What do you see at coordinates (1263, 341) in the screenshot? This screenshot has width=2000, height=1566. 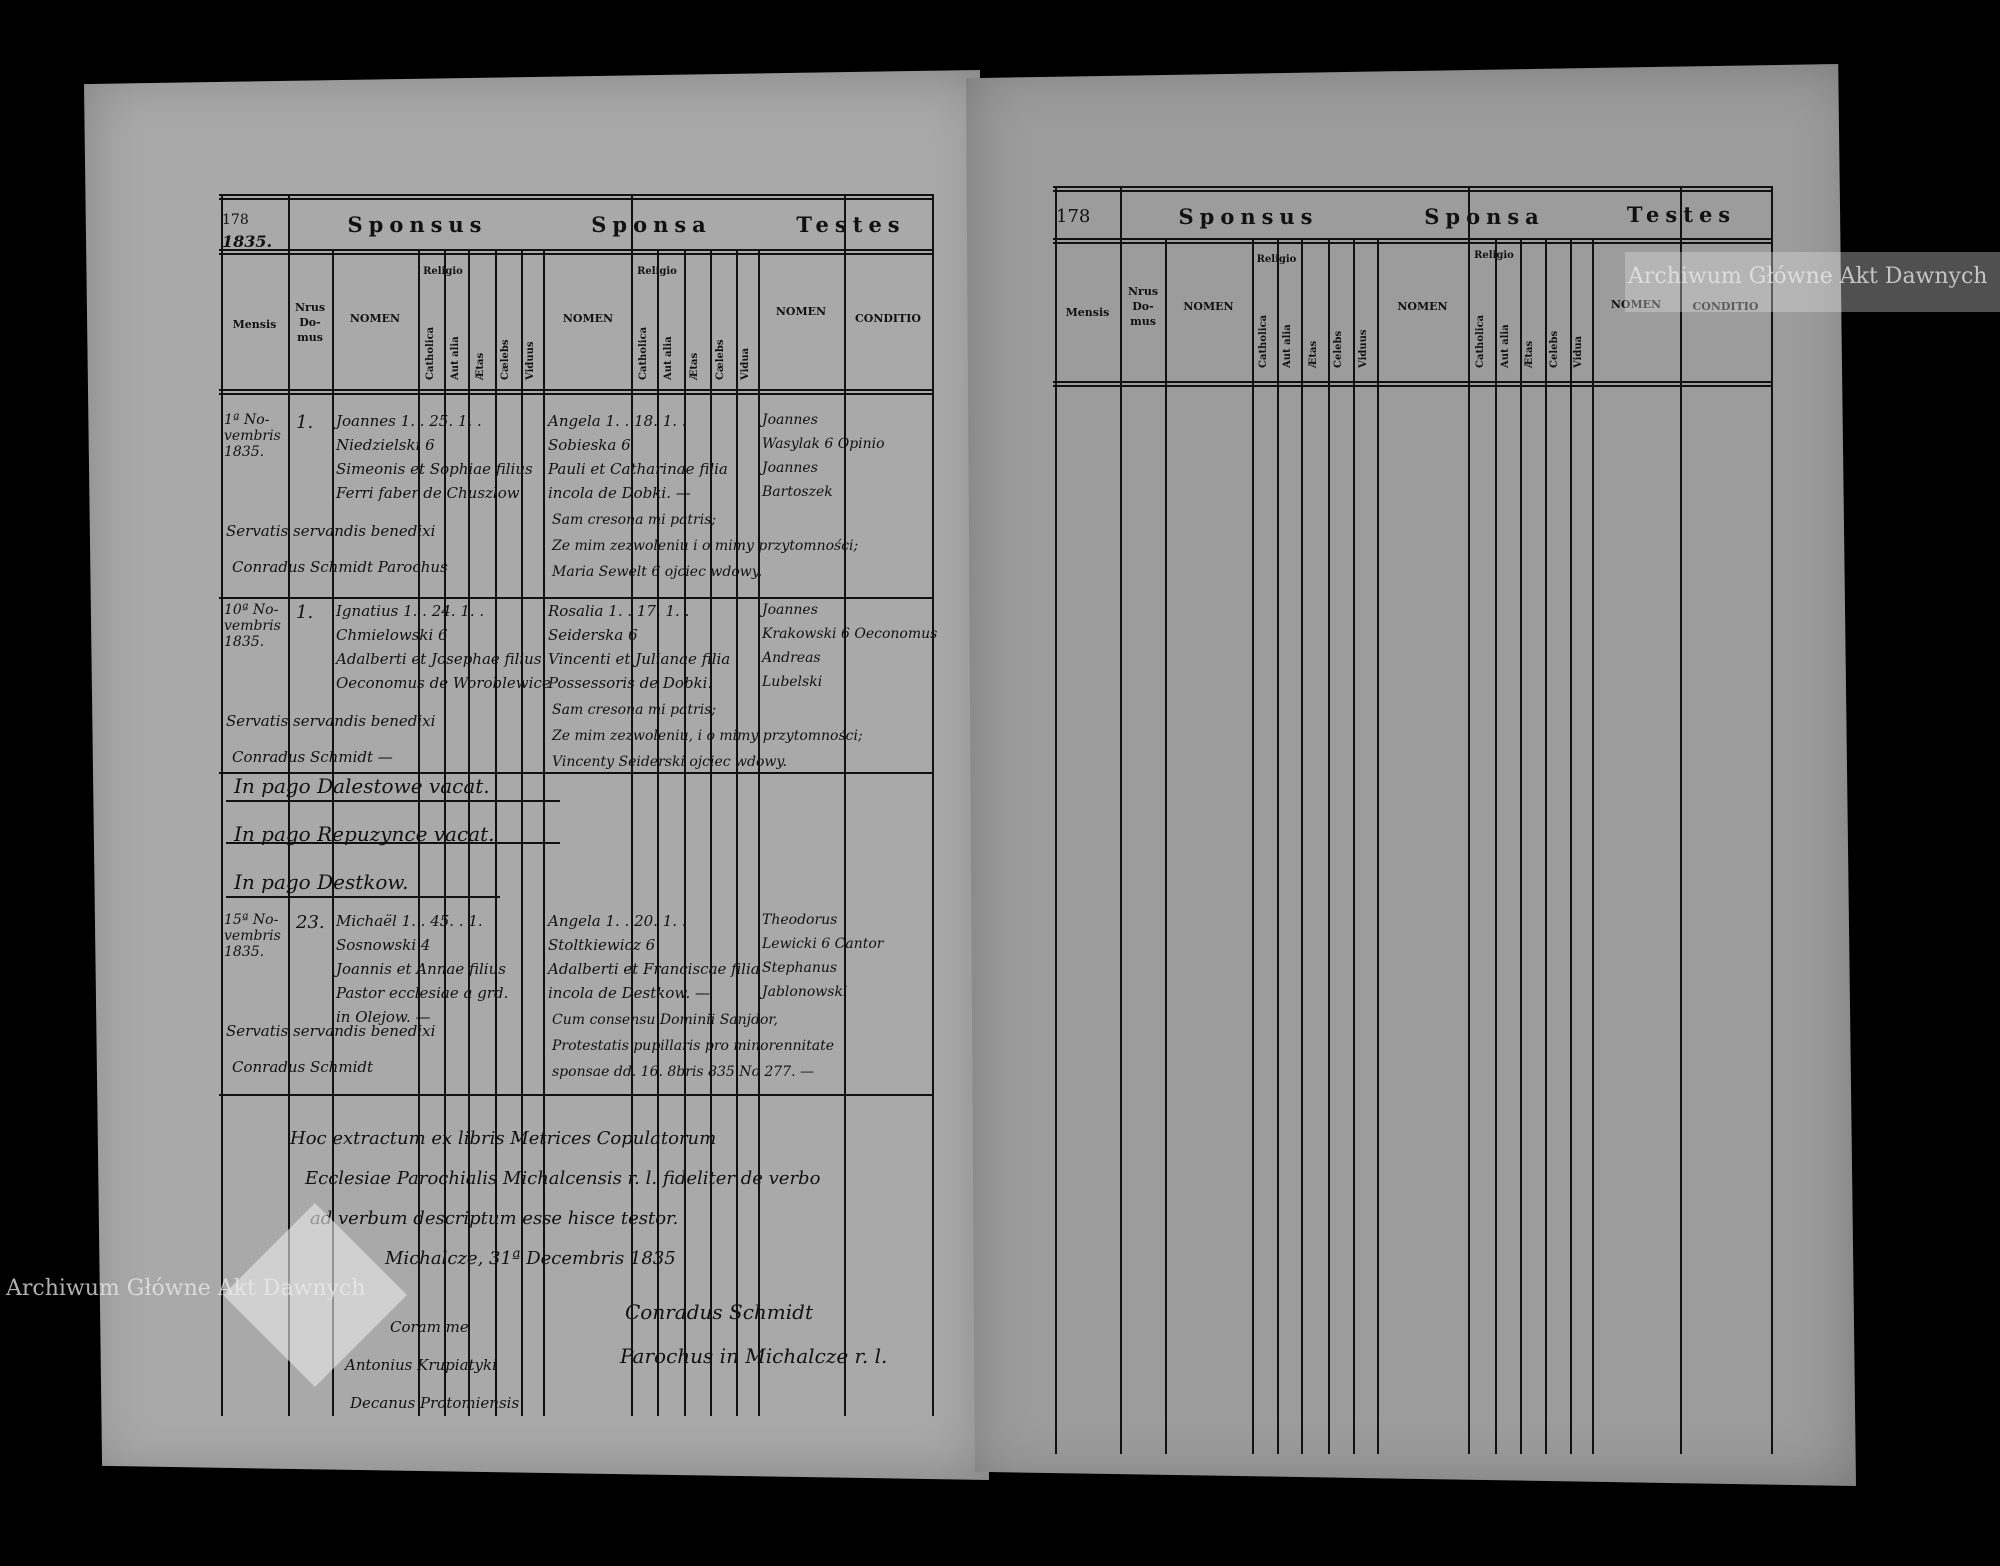 I see `right-col-catholica: Catholica` at bounding box center [1263, 341].